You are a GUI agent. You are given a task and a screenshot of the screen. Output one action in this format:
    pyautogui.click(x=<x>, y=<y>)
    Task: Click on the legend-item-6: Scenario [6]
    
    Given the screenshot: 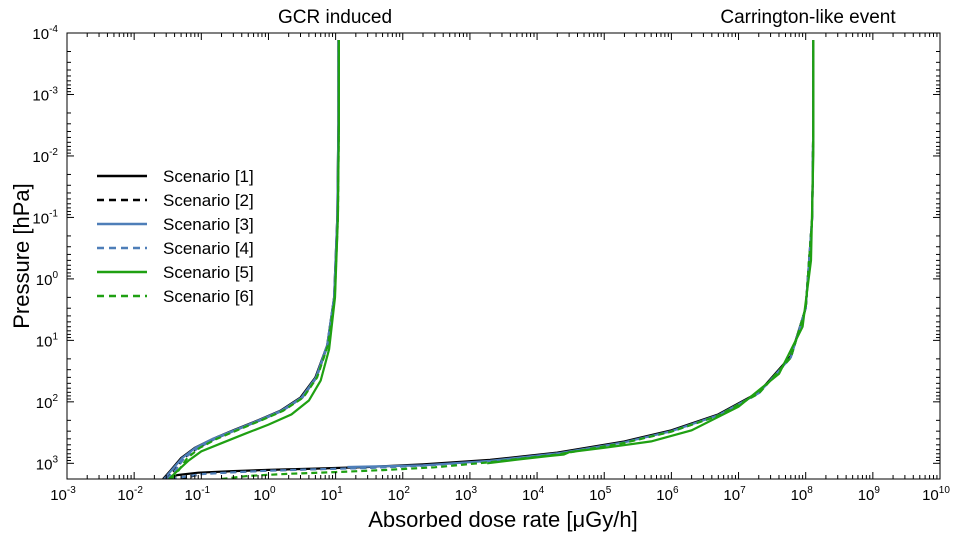 What is the action you would take?
    pyautogui.click(x=175, y=296)
    